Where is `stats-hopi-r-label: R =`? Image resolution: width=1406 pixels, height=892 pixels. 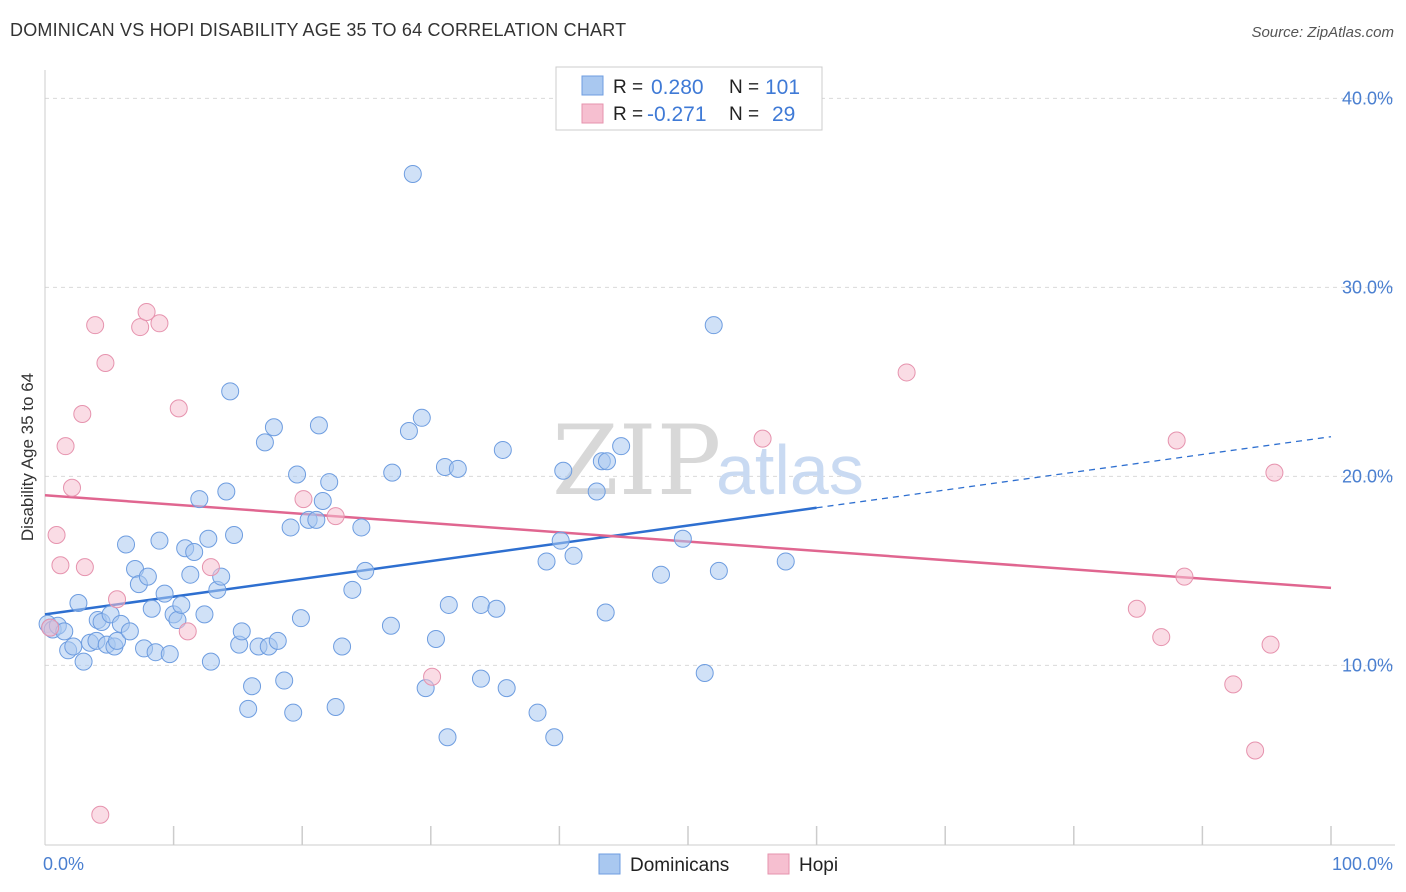
stats-hopi-r-label: R = is located at coordinates (628, 114).